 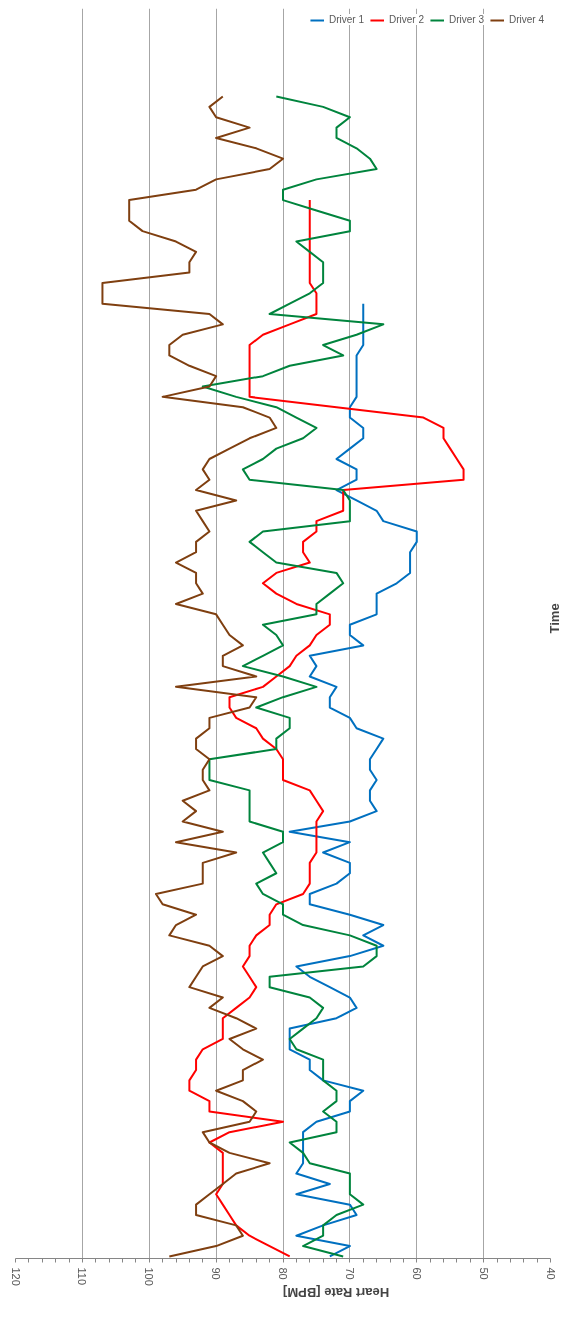 What do you see at coordinates (526, 19) in the screenshot?
I see `legend-label: Driver 4` at bounding box center [526, 19].